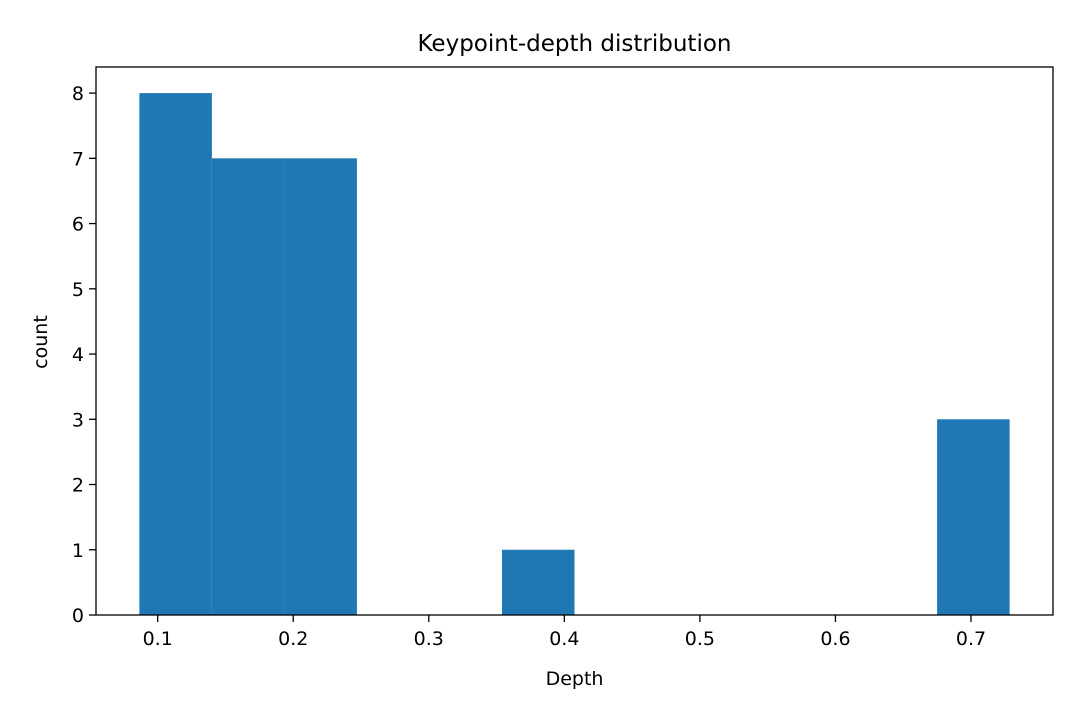 The height and width of the screenshot is (725, 1080). What do you see at coordinates (835, 639) in the screenshot?
I see `x-tick-label: 0.6` at bounding box center [835, 639].